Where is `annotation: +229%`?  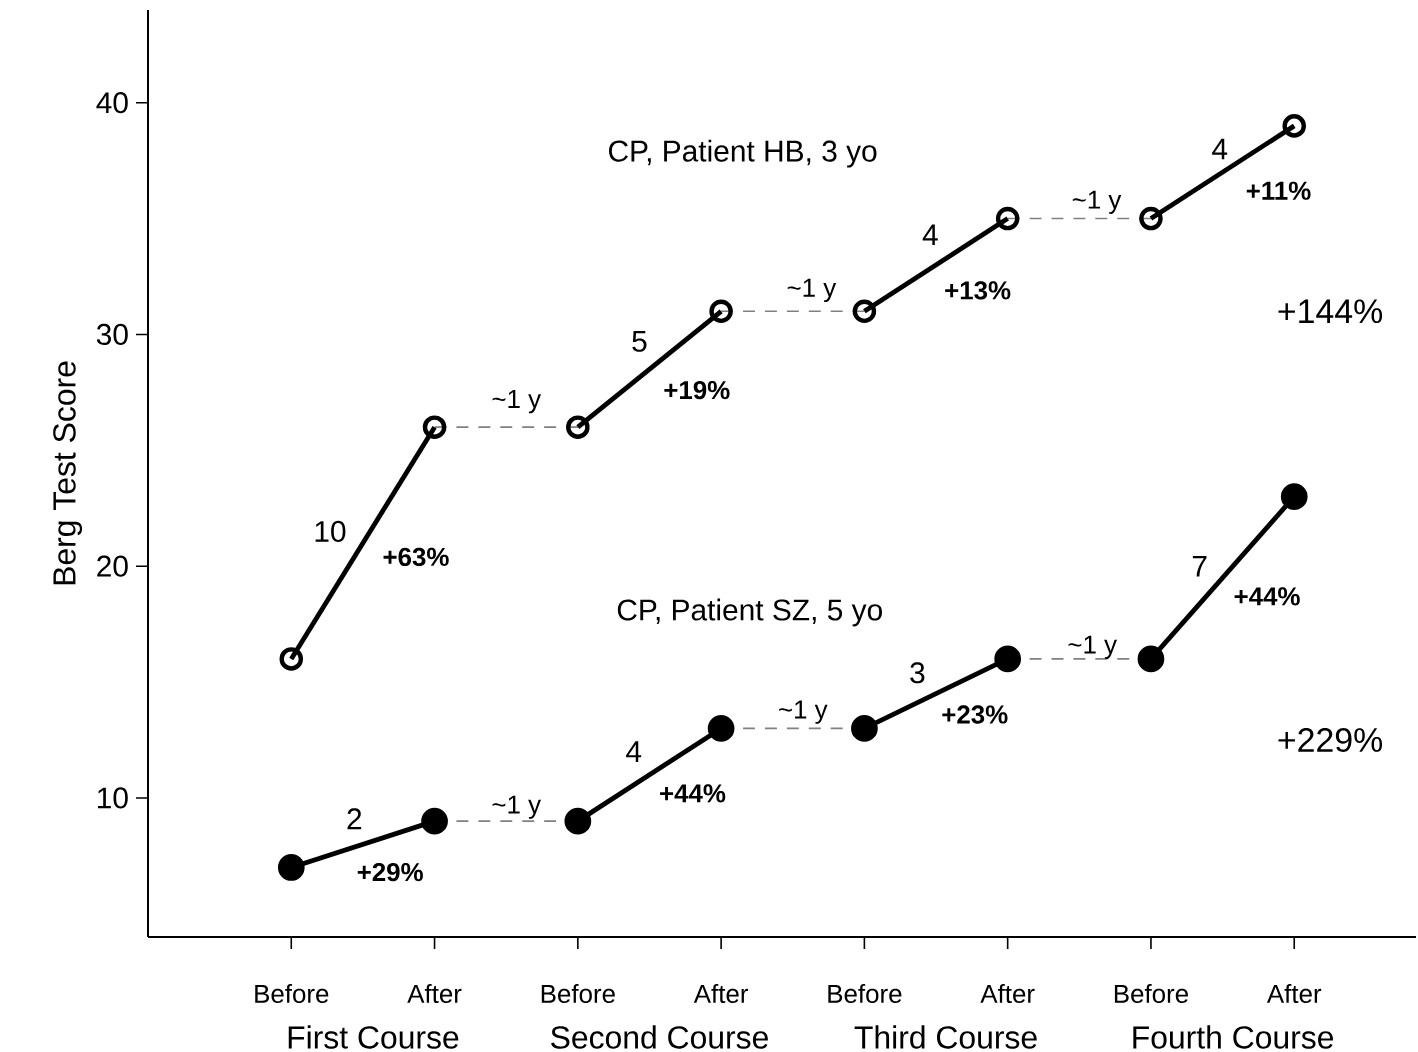 annotation: +229% is located at coordinates (1330, 740).